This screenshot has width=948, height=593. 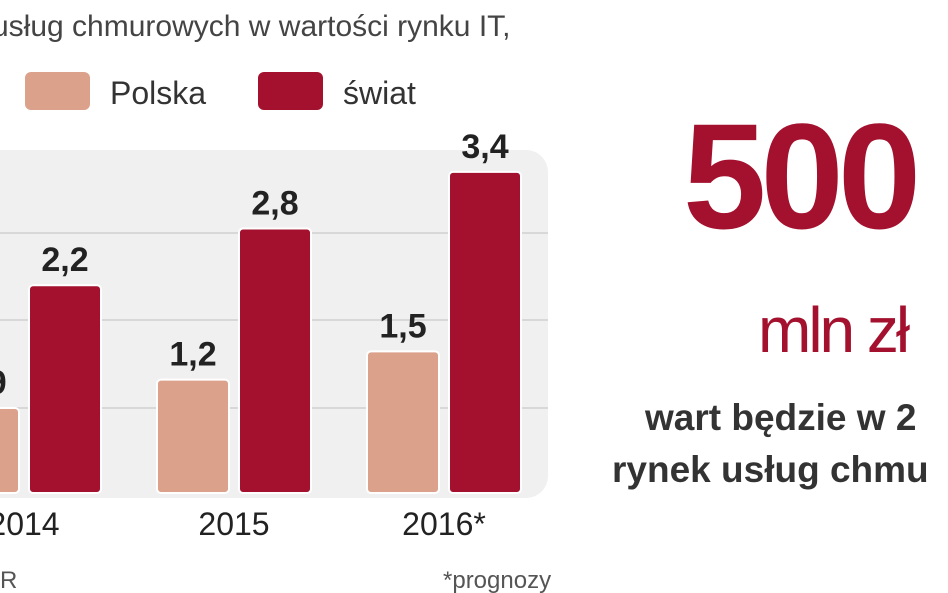 What do you see at coordinates (799, 176) in the screenshot?
I see `highlight-value: 500` at bounding box center [799, 176].